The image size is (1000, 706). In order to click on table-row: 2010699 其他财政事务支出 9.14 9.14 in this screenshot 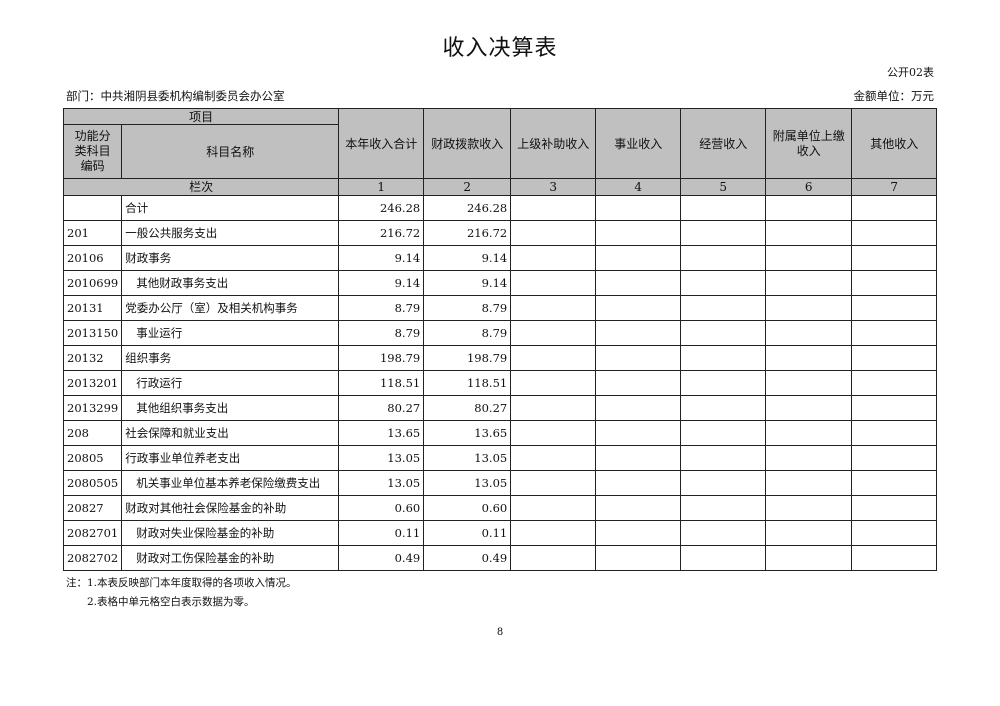, I will do `click(500, 283)`.